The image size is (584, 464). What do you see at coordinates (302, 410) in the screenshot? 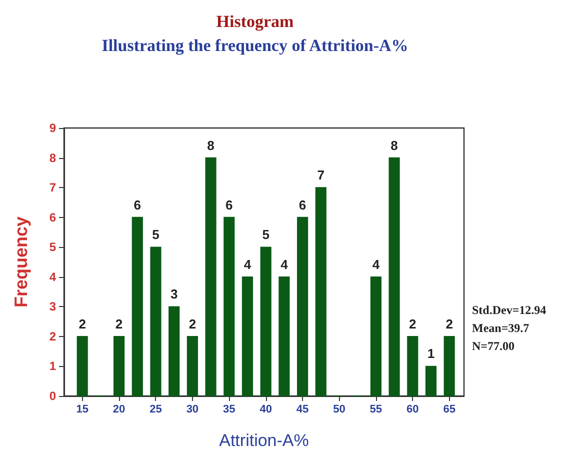
I see `x-tick-label: 45` at bounding box center [302, 410].